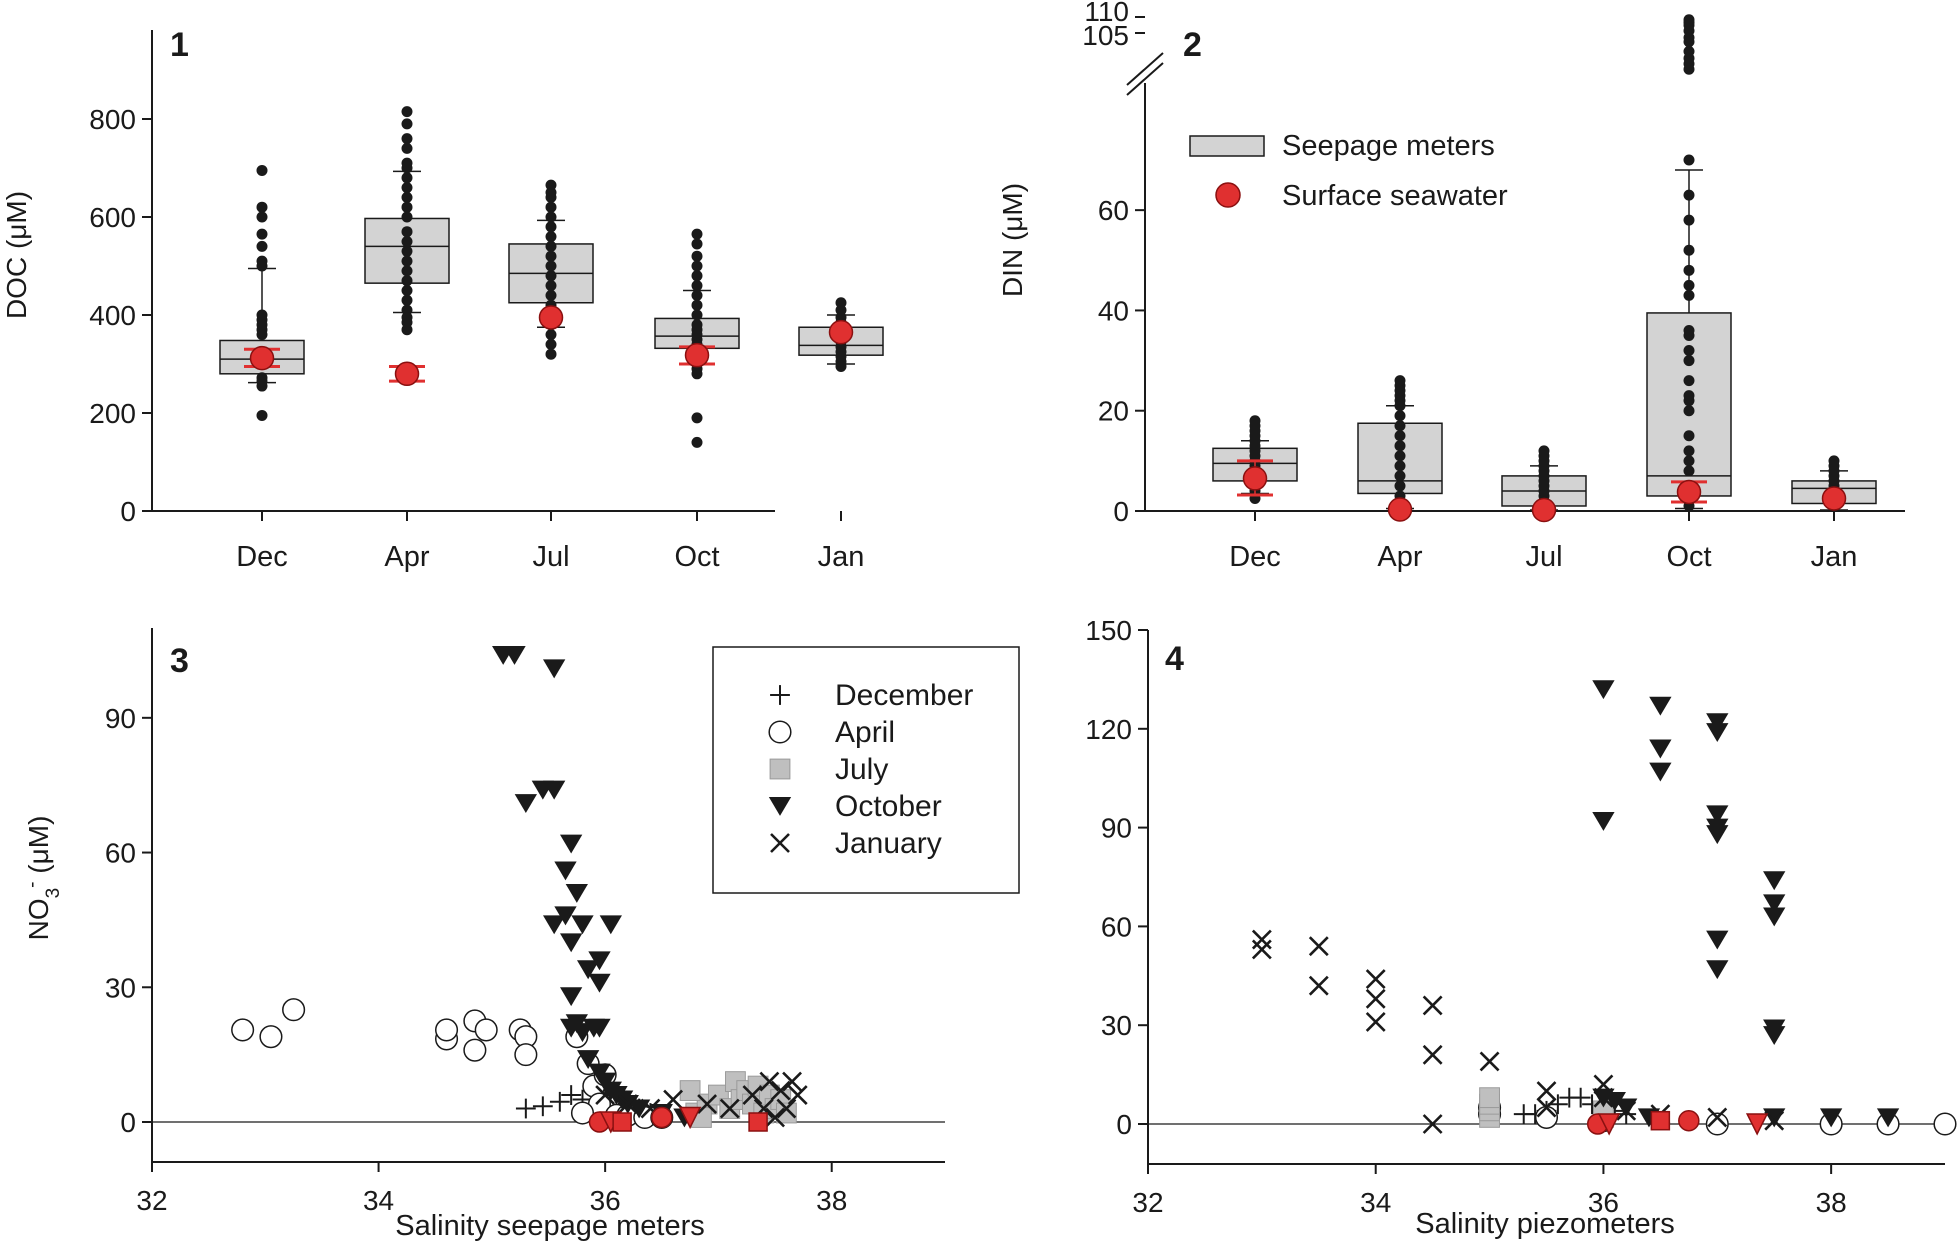  I want to click on legend-december-label: December, so click(904, 695).